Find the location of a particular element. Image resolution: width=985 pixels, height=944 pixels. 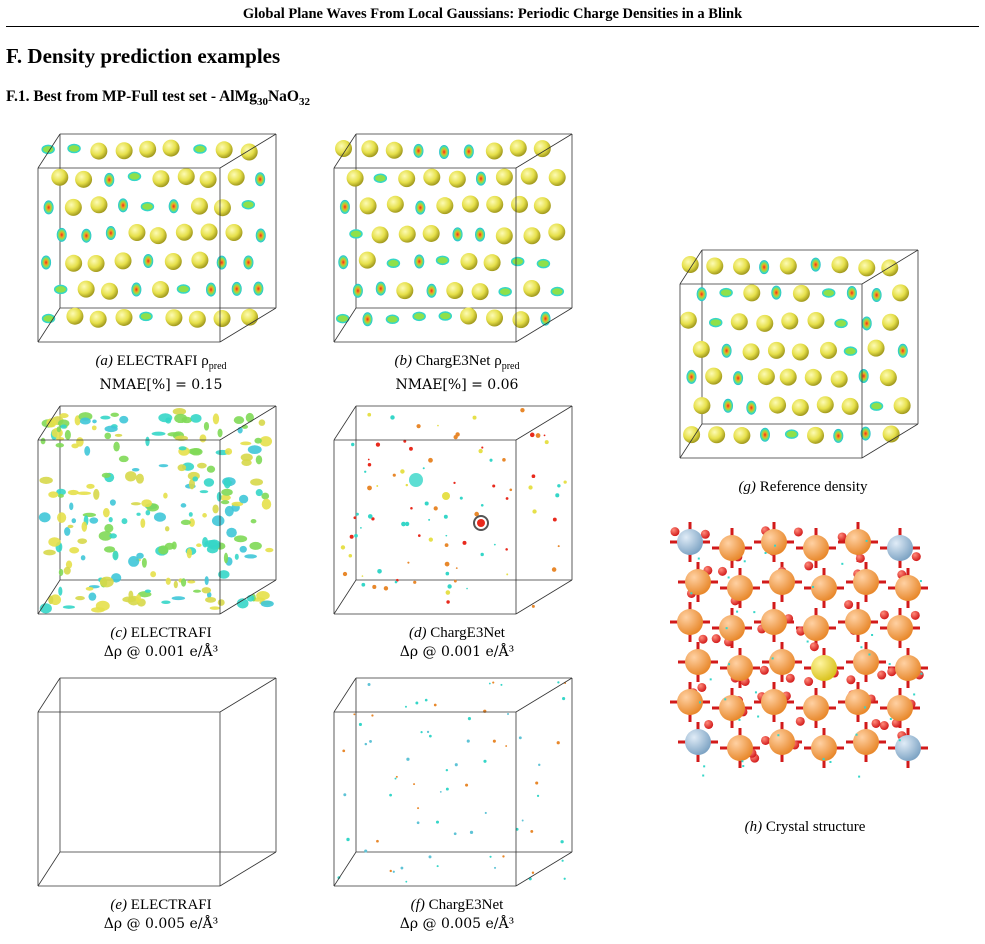

figure-panel-c is located at coordinates (161, 511).